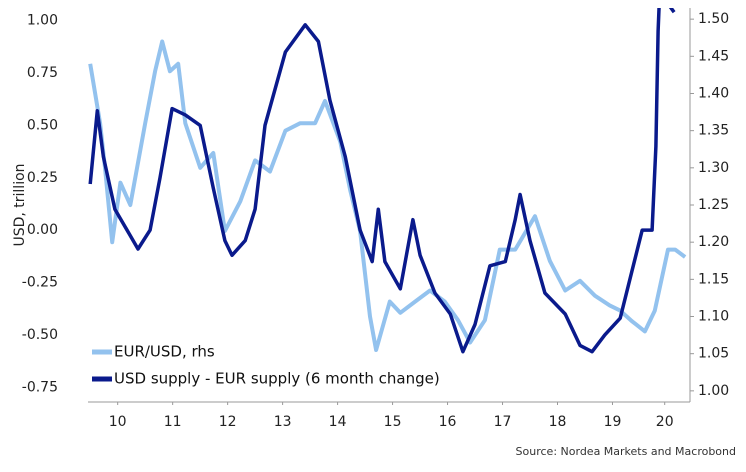 The image size is (746, 472). Describe the element at coordinates (393, 422) in the screenshot. I see `x-tick-label: 15` at that location.